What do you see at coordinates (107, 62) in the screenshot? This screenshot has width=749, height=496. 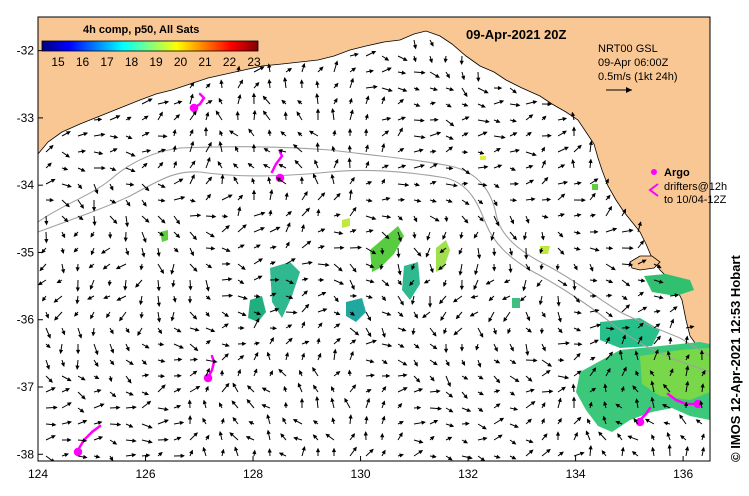 I see `colorbar-tick-17: 17` at bounding box center [107, 62].